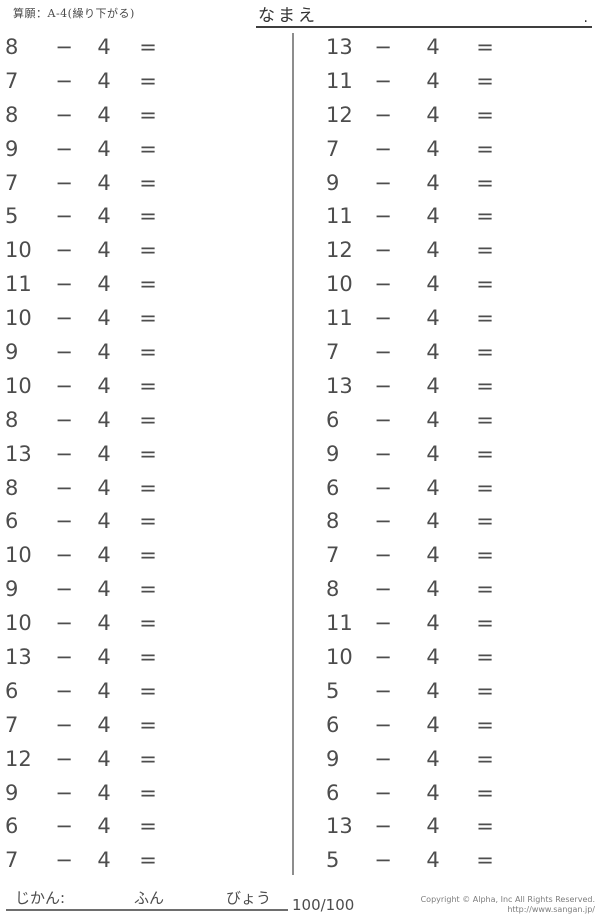 This screenshot has width=600, height=923. Describe the element at coordinates (112, 318) in the screenshot. I see `problem-row: 10−4 =` at that location.